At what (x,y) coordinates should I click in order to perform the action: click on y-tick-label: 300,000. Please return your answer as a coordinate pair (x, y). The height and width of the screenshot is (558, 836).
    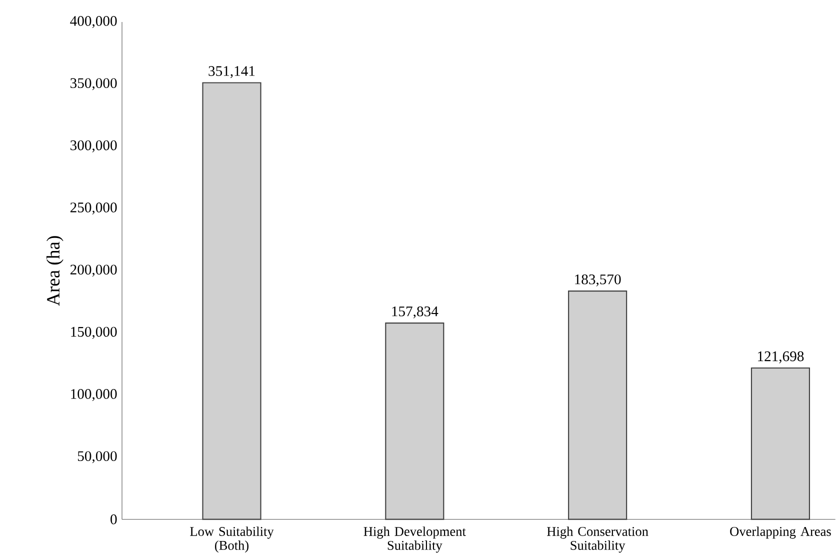
    Looking at the image, I should click on (93, 146).